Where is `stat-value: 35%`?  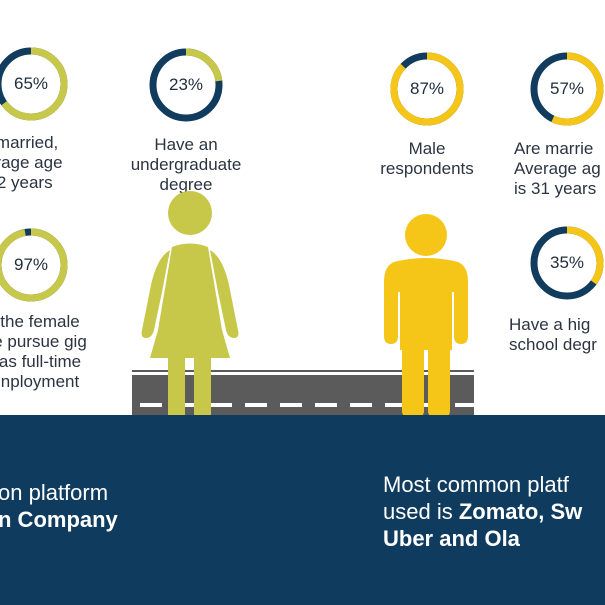 stat-value: 35% is located at coordinates (567, 262).